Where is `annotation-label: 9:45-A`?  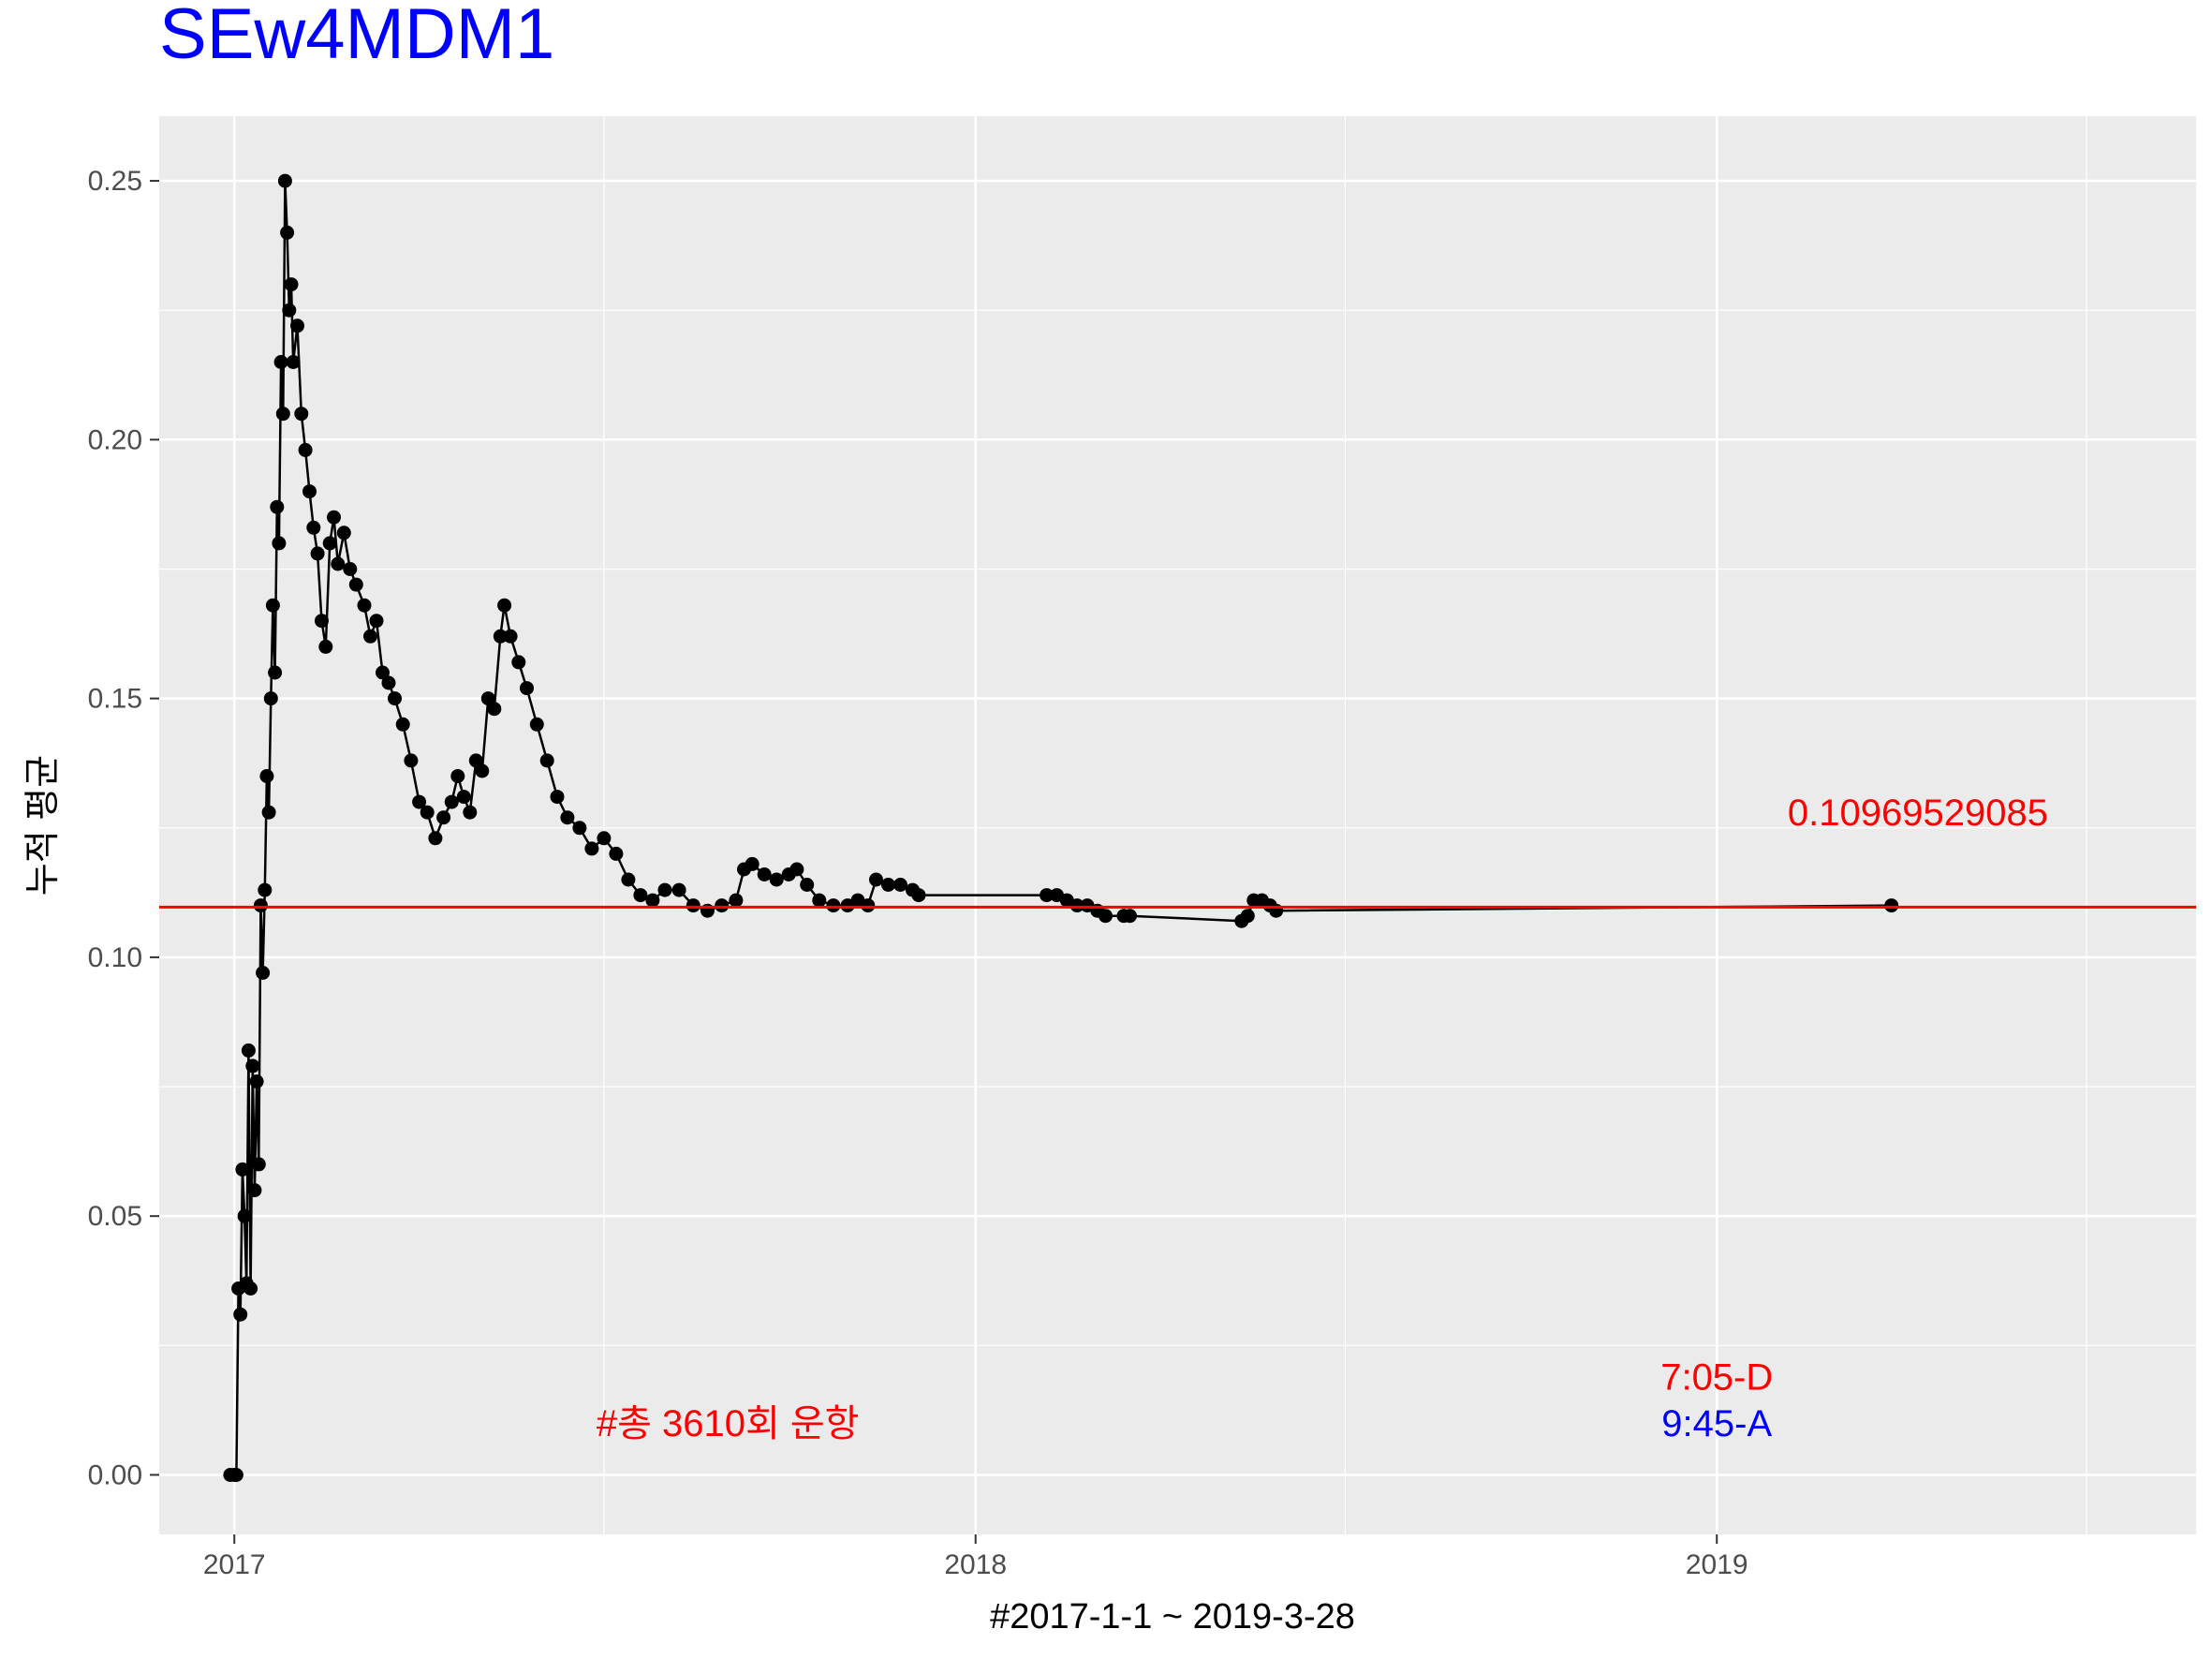 annotation-label: 9:45-A is located at coordinates (1716, 1423).